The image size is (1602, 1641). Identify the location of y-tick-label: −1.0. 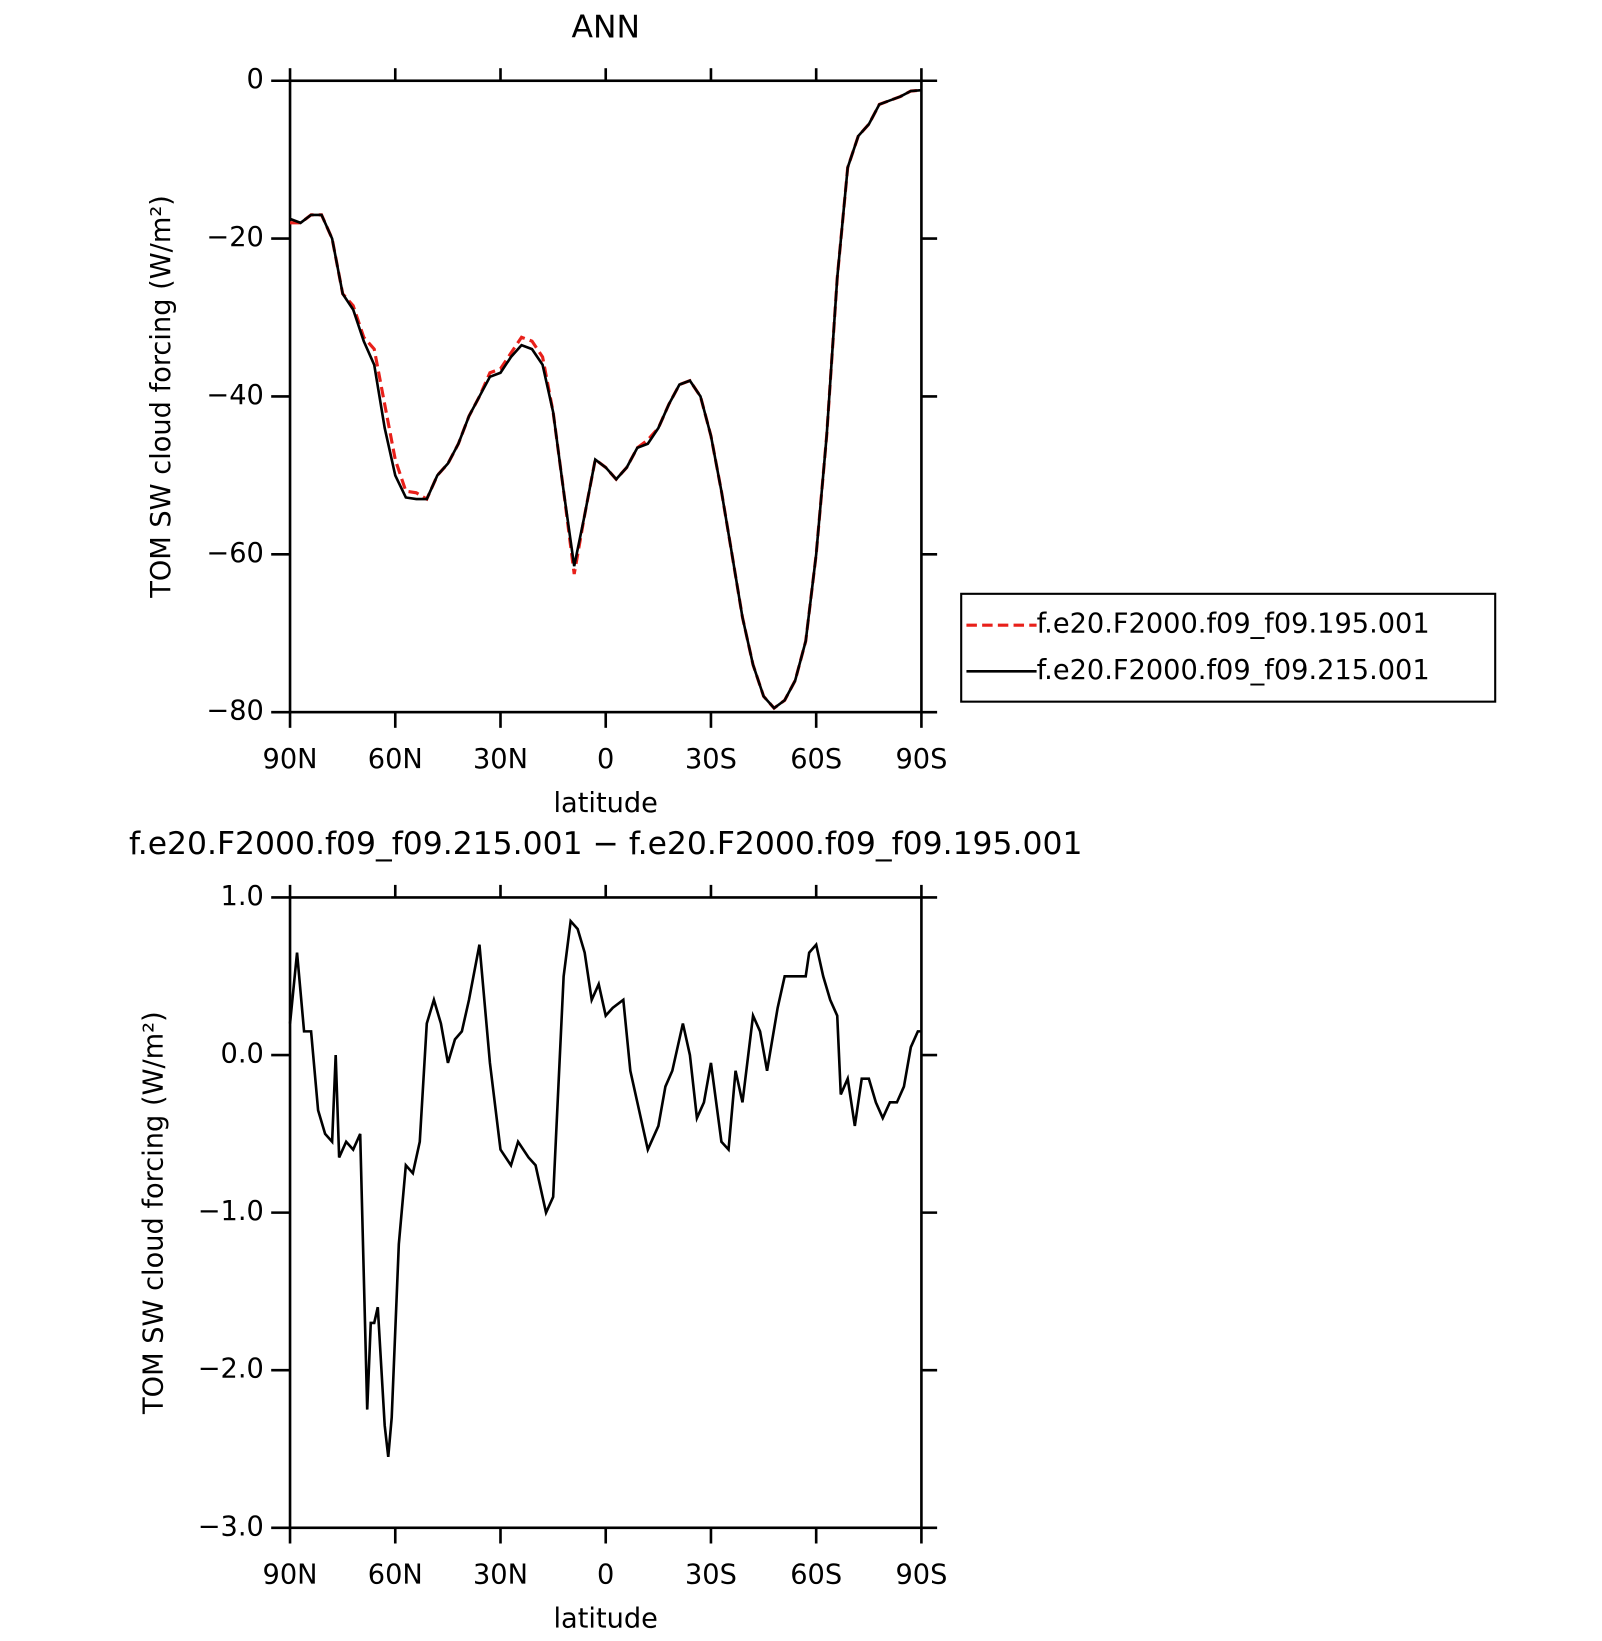
(231, 1211).